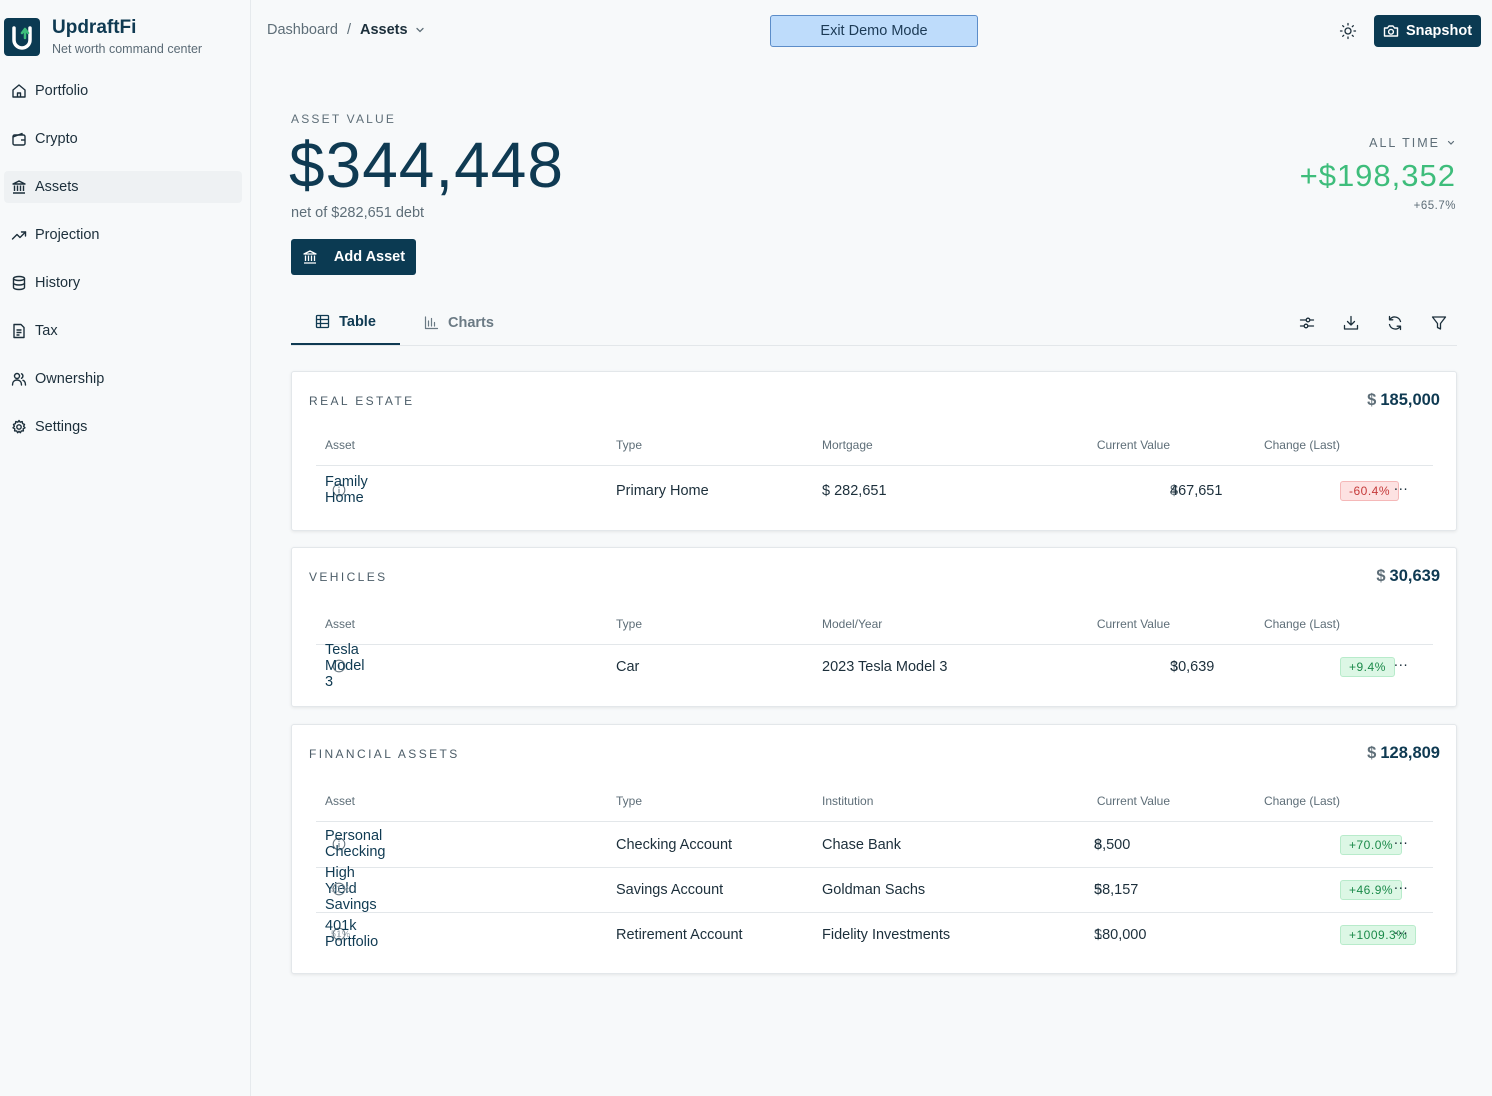 This screenshot has height=1096, width=1492. Describe the element at coordinates (61, 427) in the screenshot. I see `sidebar-item-label: Settings` at that location.